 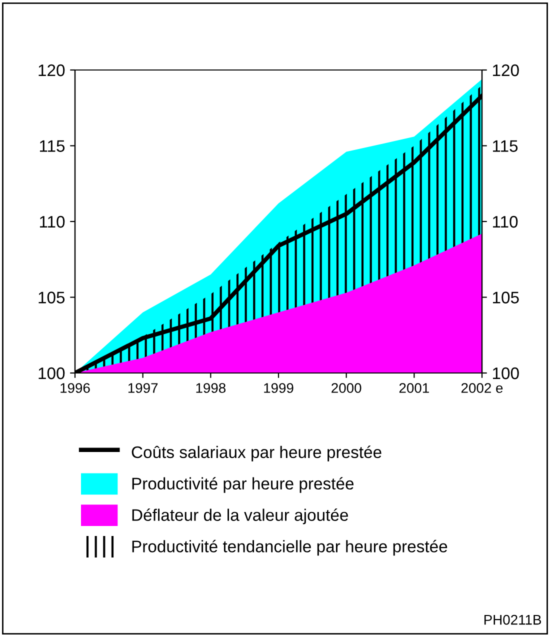 I want to click on y2-tick-label: 120, so click(x=505, y=70).